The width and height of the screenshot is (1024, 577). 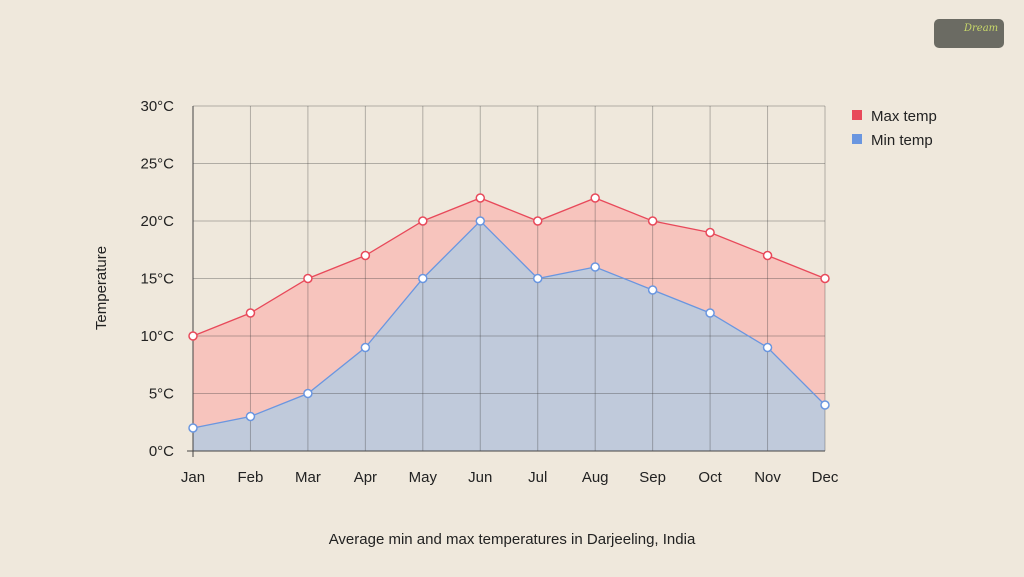 I want to click on legend-label: Min temp, so click(x=902, y=140).